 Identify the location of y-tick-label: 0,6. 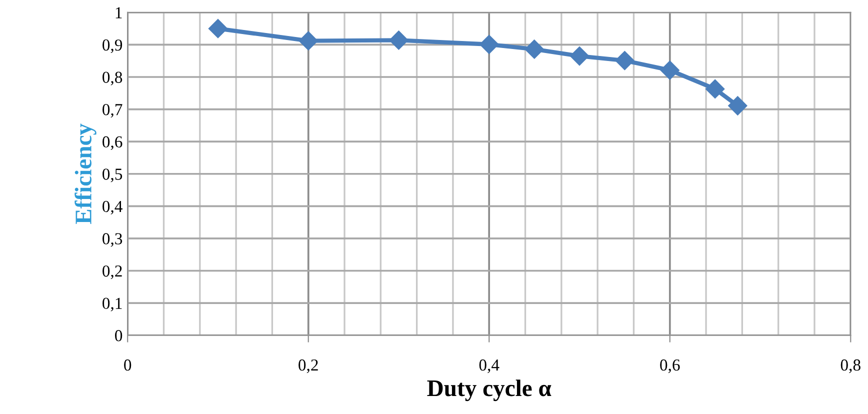
(112, 143).